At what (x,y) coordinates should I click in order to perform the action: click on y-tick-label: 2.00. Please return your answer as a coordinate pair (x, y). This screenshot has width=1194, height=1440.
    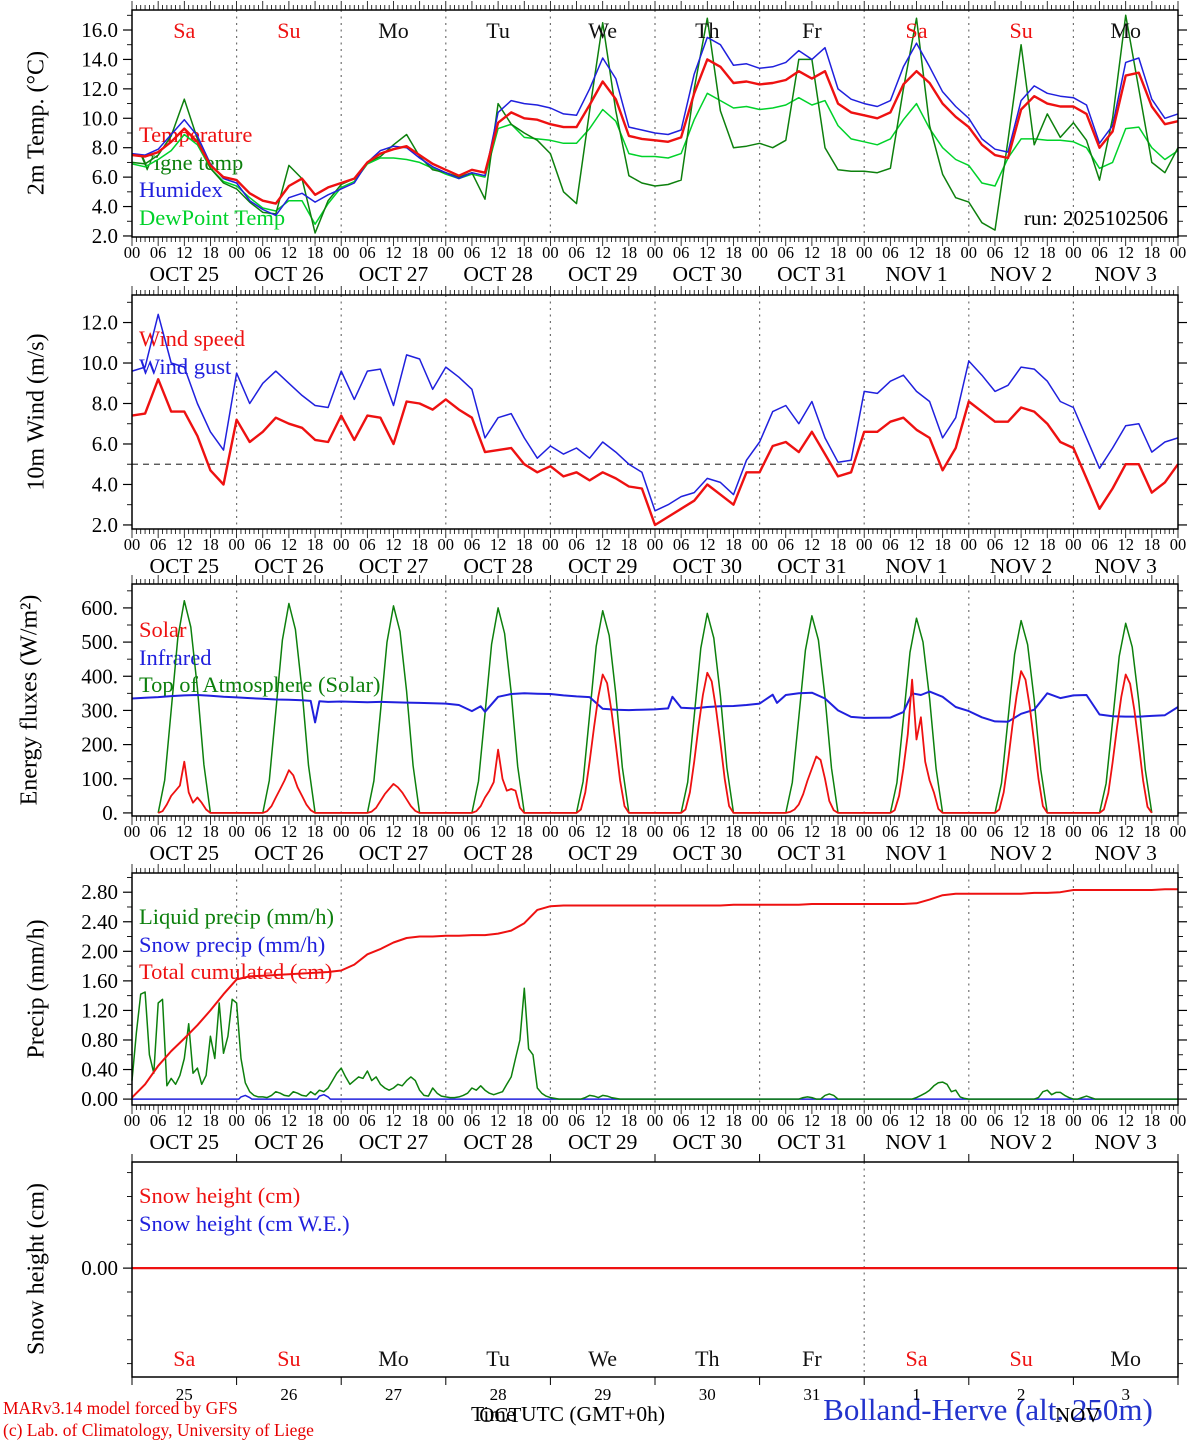
    Looking at the image, I should click on (99, 951).